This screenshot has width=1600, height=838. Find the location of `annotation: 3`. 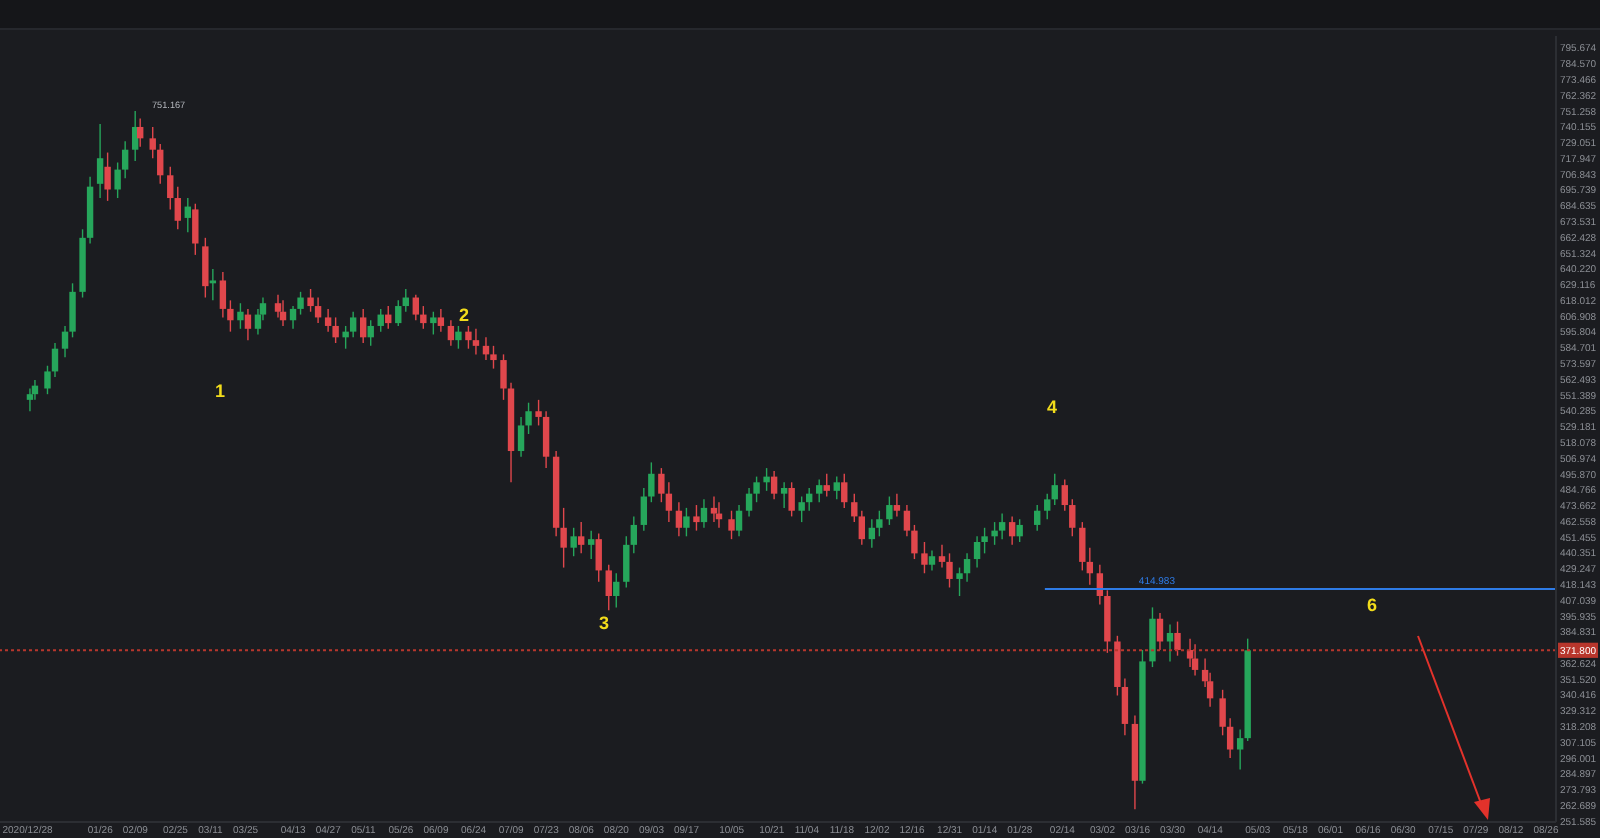

annotation: 3 is located at coordinates (604, 623).